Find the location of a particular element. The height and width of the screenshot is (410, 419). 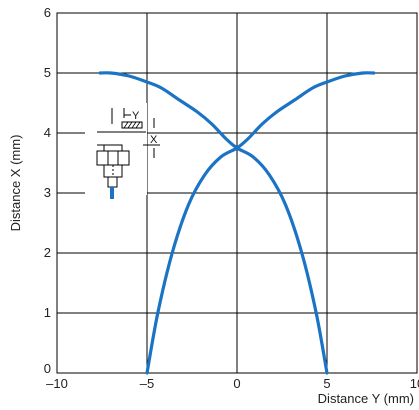

sensor-head-diagram-icon: Y X is located at coordinates (122, 151).